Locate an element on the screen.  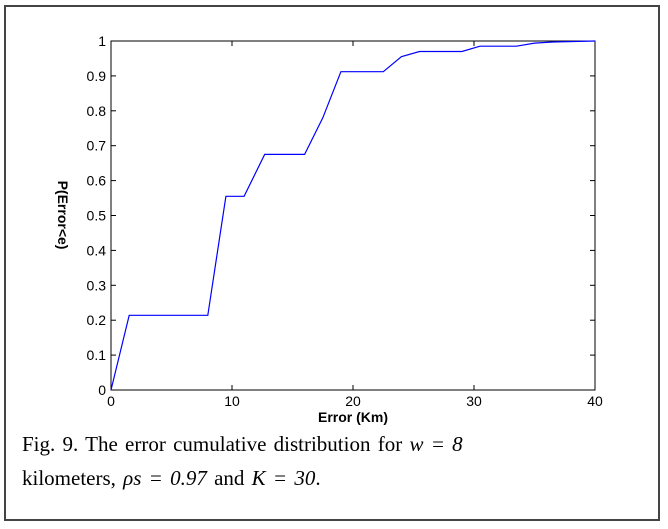
caption-and: and is located at coordinates (229, 478).